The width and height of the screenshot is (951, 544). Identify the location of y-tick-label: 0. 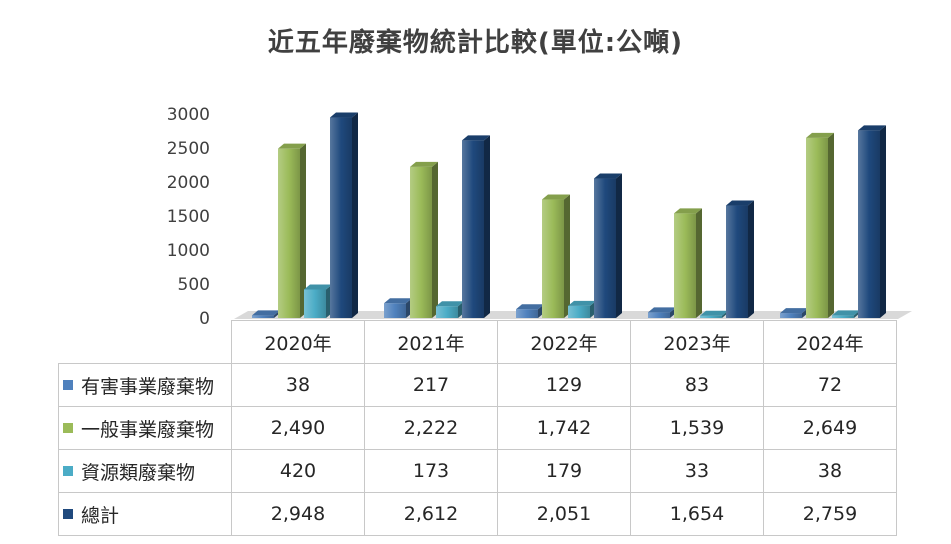
(204, 319).